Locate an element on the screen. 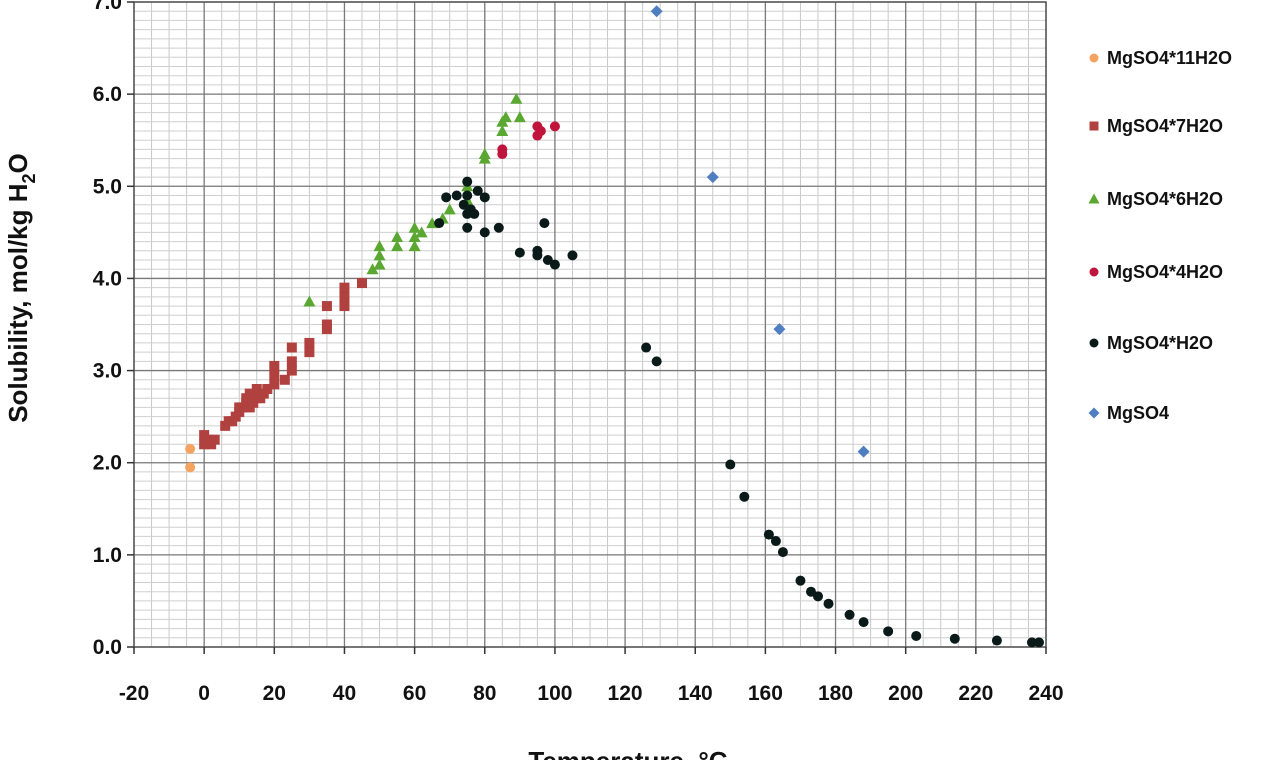  x-tick-label: 120 is located at coordinates (625, 693).